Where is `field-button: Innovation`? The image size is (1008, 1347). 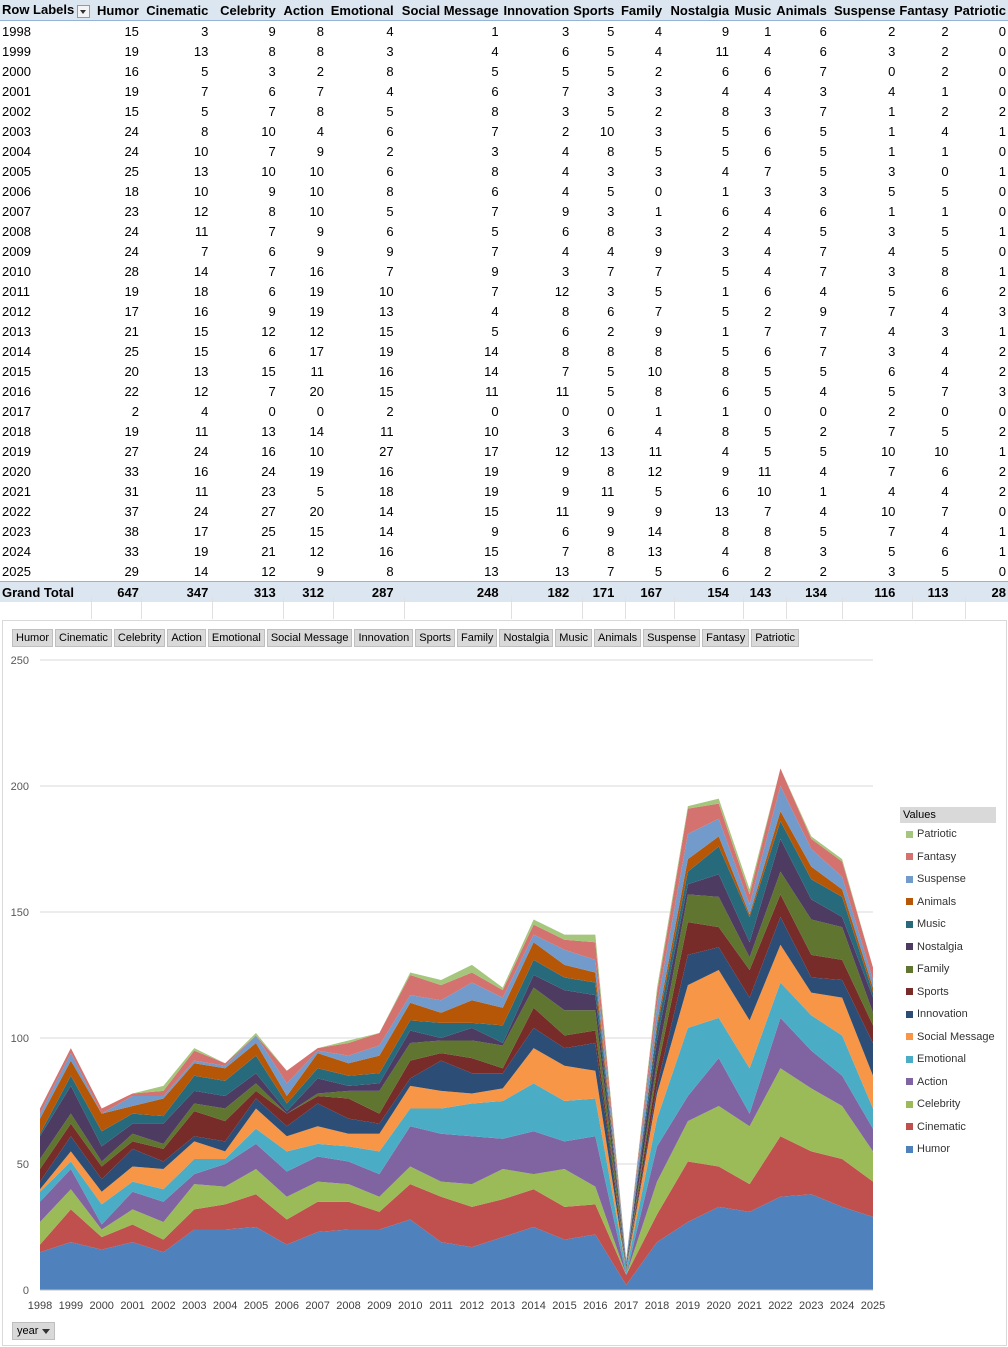
field-button: Innovation is located at coordinates (384, 638).